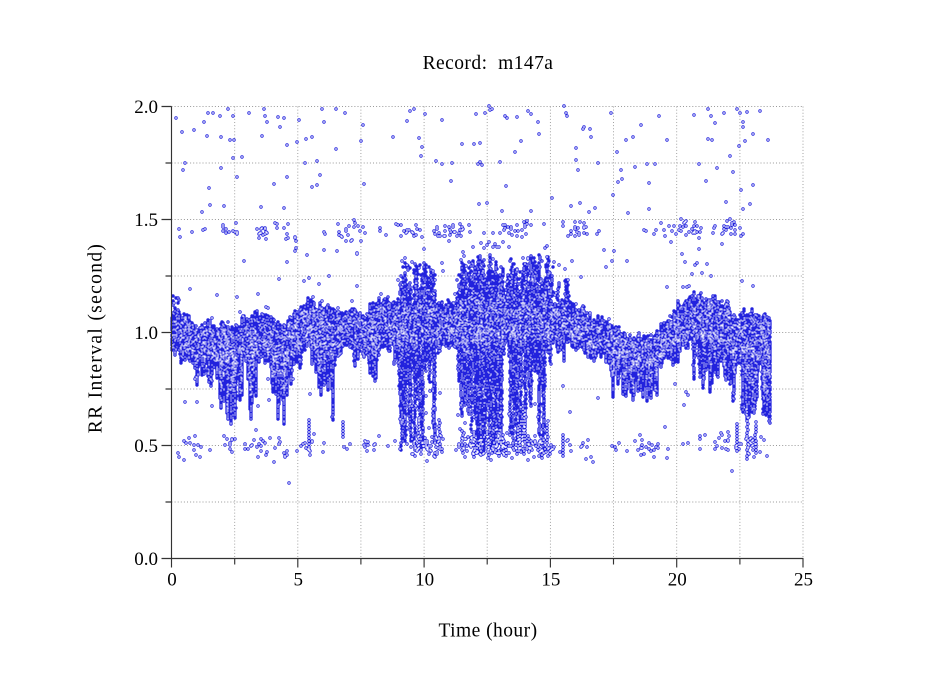 Image resolution: width=949 pixels, height=697 pixels. Describe the element at coordinates (146, 107) in the screenshot. I see `svg-text: 2.0` at that location.